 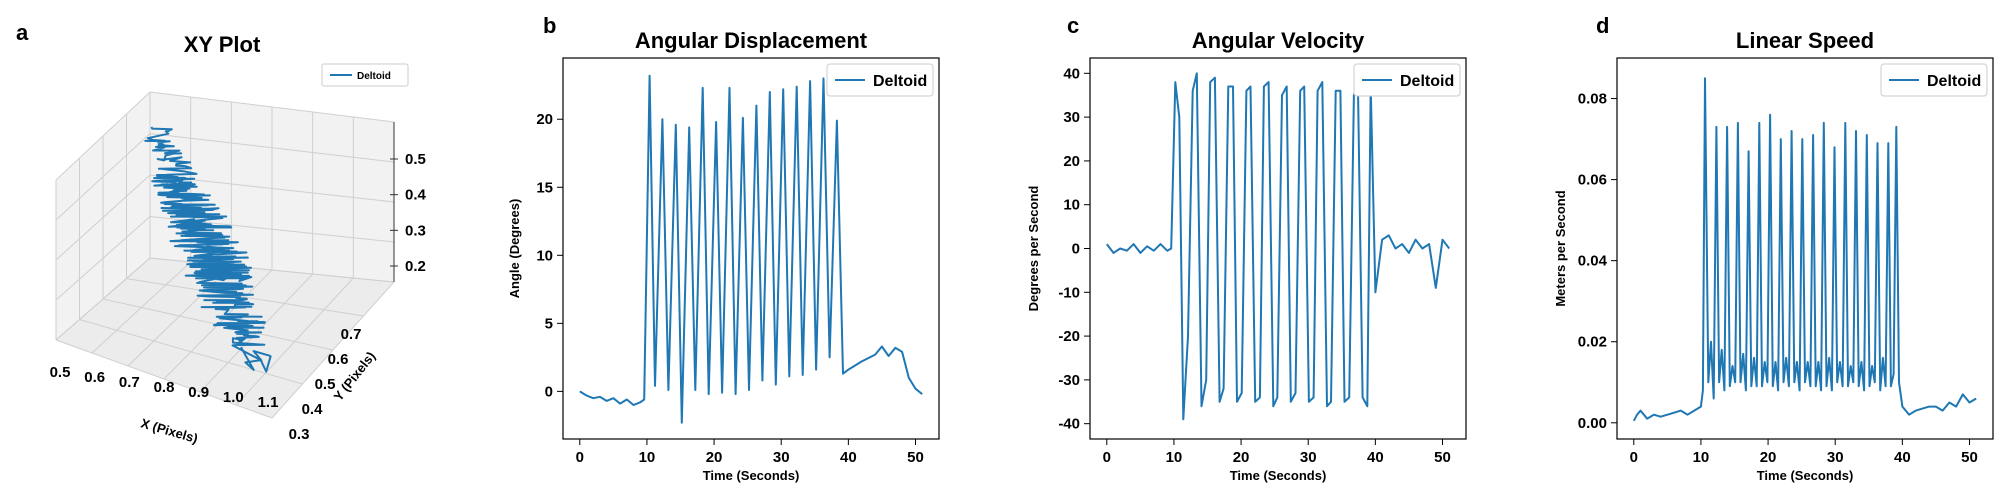 What do you see at coordinates (129, 382) in the screenshot?
I see `x-tick-label-a: 0.7` at bounding box center [129, 382].